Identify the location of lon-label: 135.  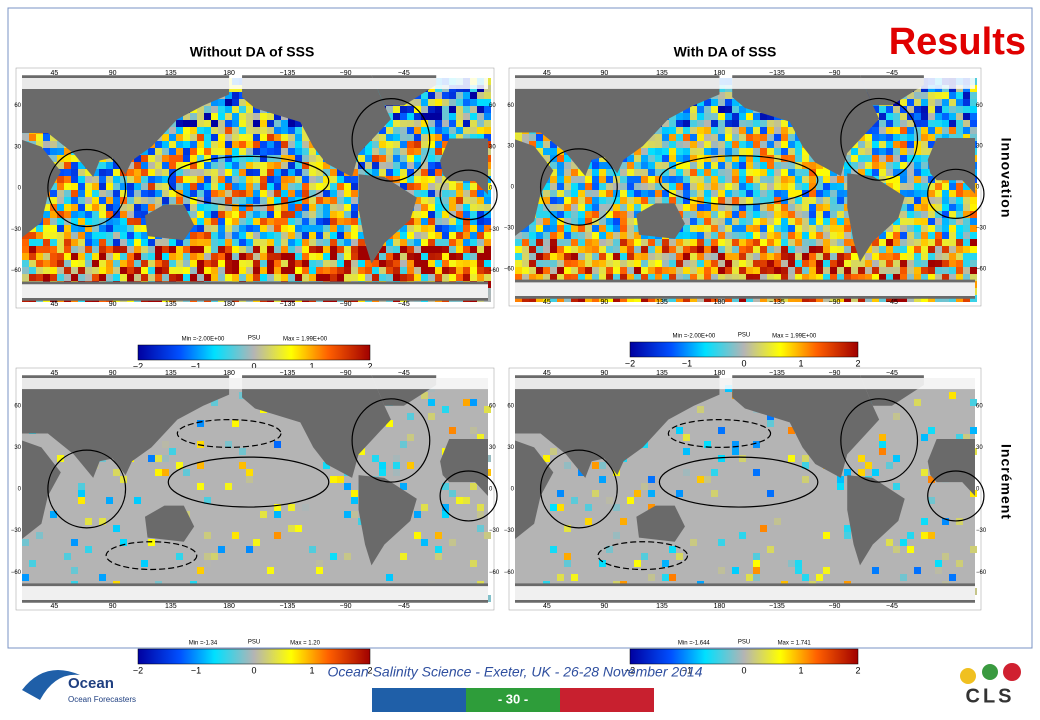
(171, 304).